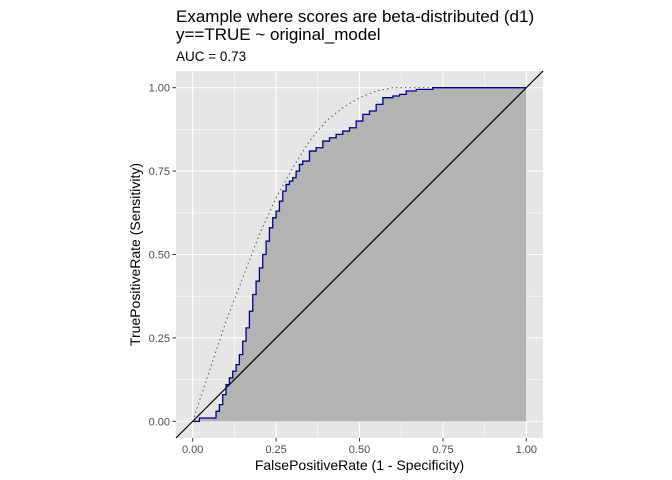 The image size is (672, 480). Describe the element at coordinates (159, 422) in the screenshot. I see `y-tick-label: 0.00` at that location.